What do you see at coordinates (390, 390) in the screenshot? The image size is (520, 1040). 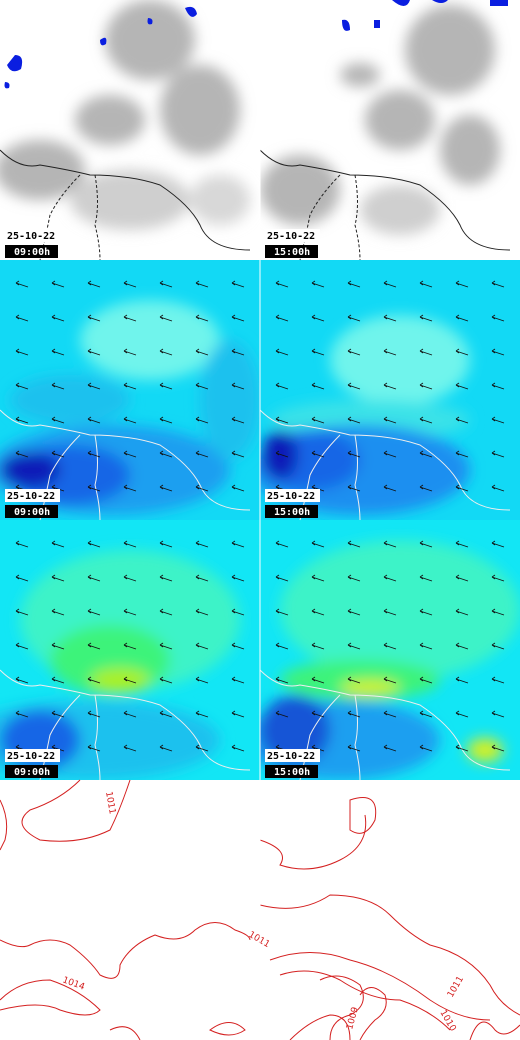 I see `field-panel` at bounding box center [390, 390].